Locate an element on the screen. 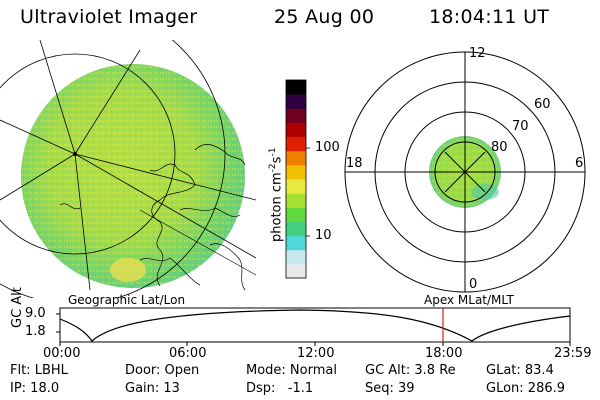 The image size is (600, 400). colorbar-unit: photon cm-2s-1 is located at coordinates (276, 194).